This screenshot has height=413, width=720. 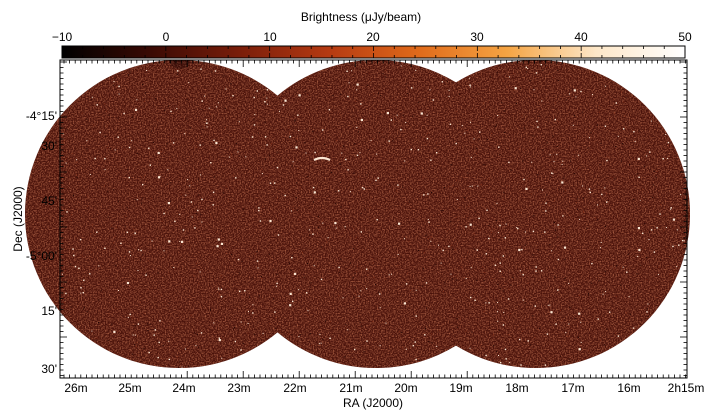 What do you see at coordinates (49, 311) in the screenshot?
I see `y-tick-label: 15'` at bounding box center [49, 311].